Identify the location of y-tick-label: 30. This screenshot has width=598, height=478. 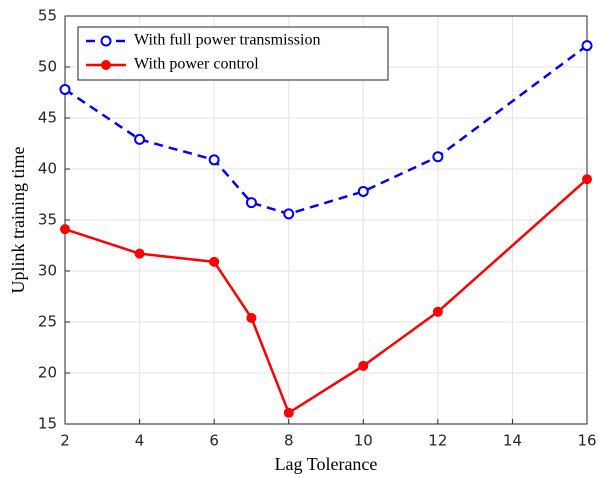
(47, 271).